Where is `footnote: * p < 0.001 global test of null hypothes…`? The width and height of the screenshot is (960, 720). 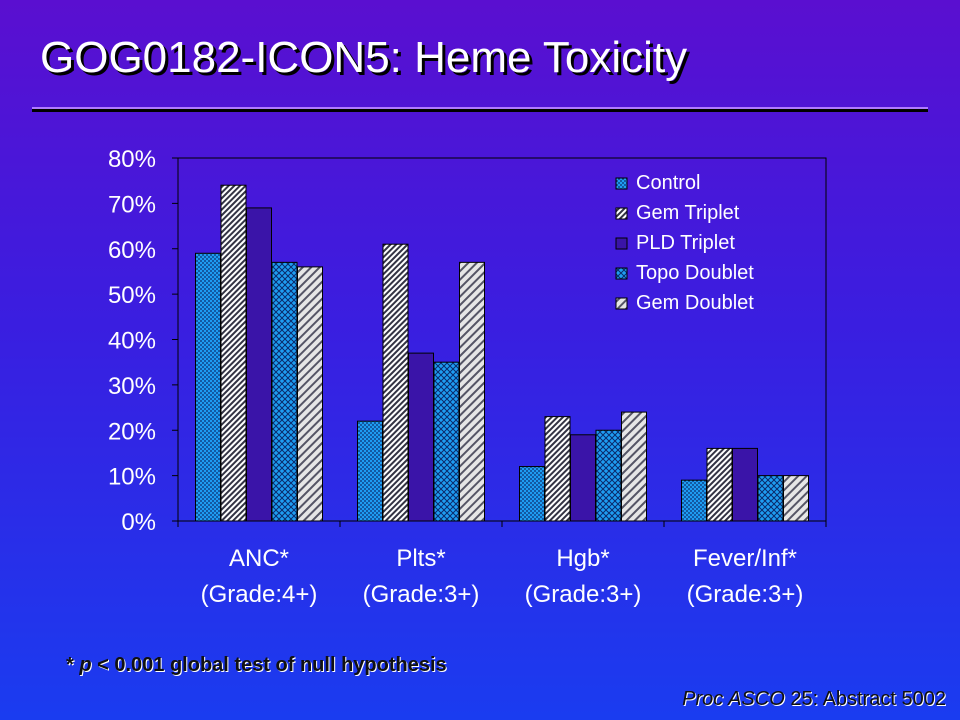
footnote: * p < 0.001 global test of null hypothes… is located at coordinates (256, 665).